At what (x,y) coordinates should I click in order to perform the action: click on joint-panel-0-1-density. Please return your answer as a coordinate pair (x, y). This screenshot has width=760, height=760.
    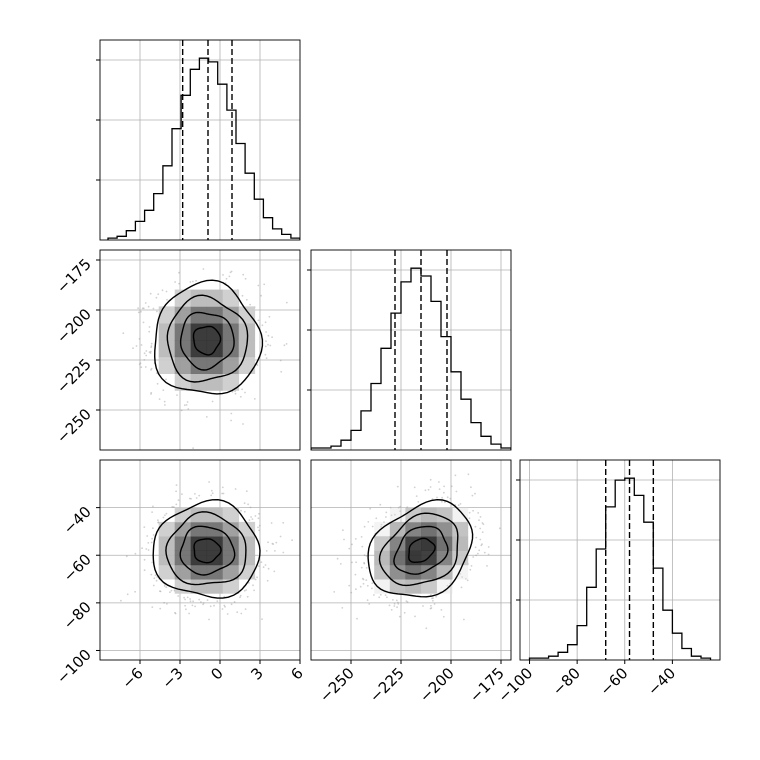
    Looking at the image, I should click on (207, 340).